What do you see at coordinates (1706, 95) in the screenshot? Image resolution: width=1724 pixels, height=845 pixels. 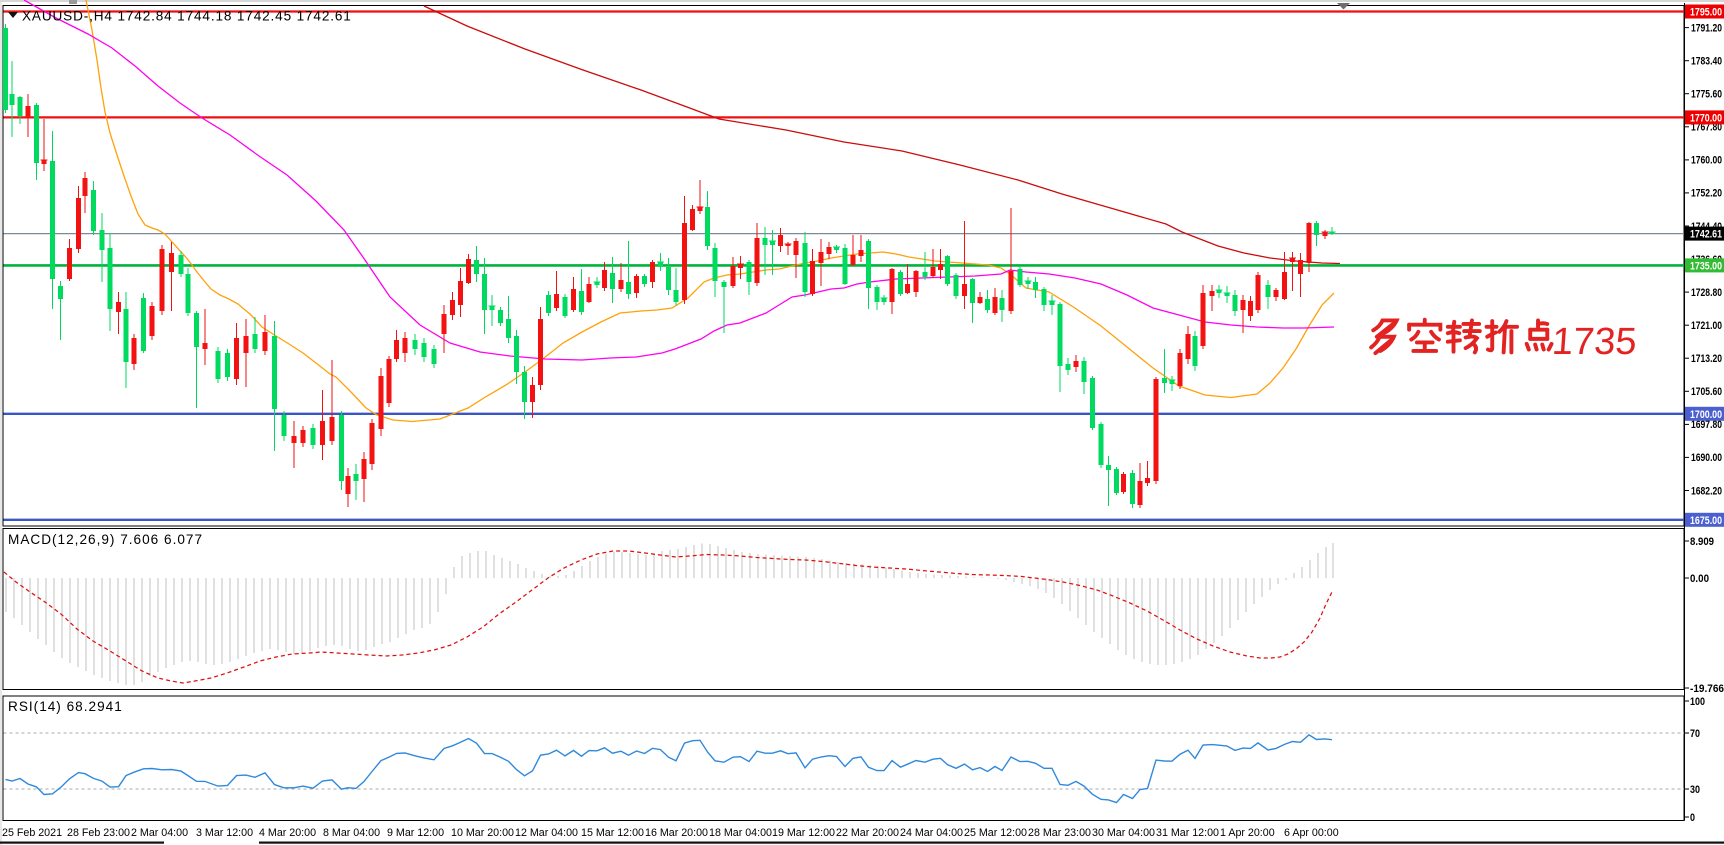 I see `svg-text: 1775.60` at bounding box center [1706, 95].